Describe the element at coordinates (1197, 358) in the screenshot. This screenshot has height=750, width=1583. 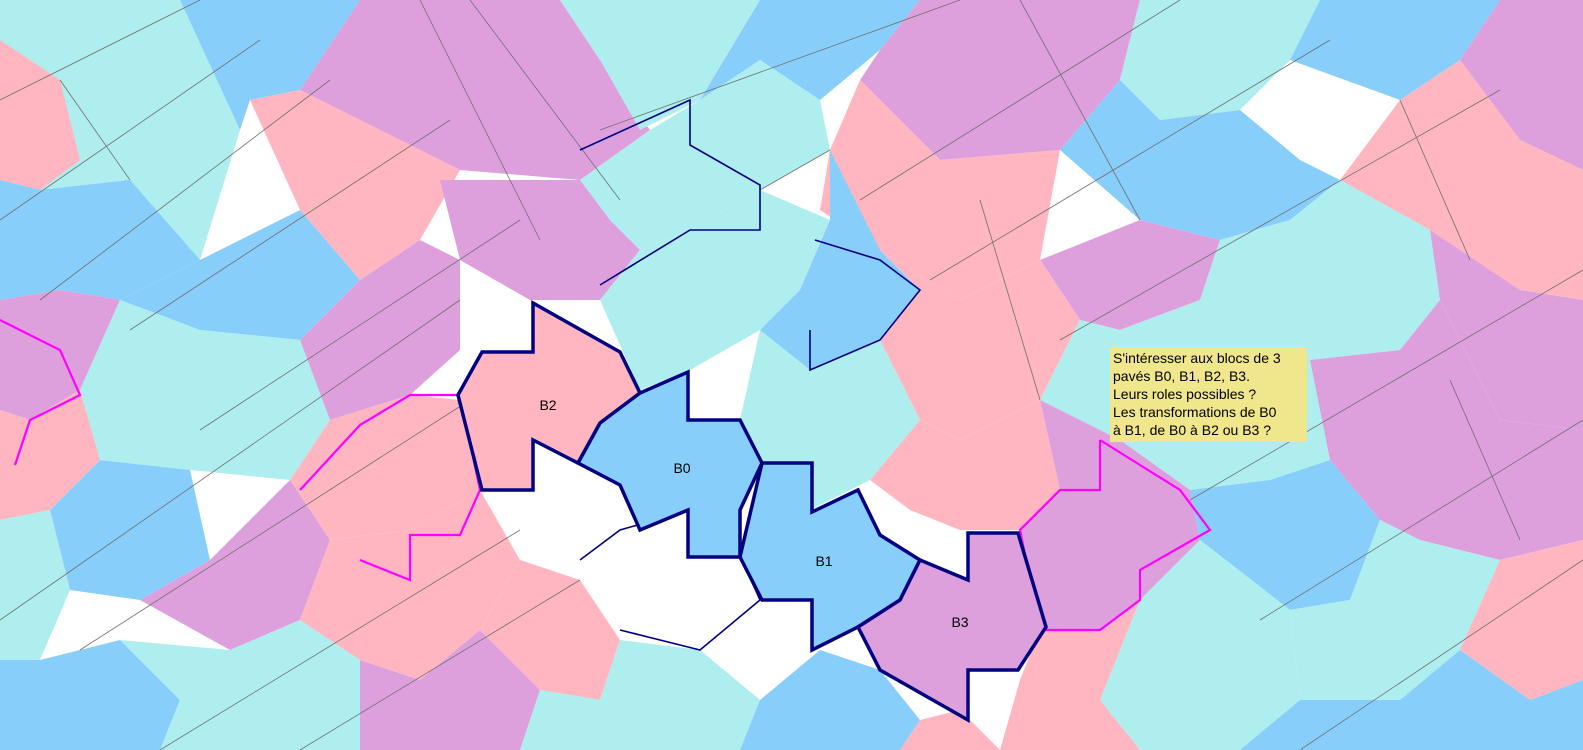
I see `note-line-1: S'intéresser aux blocs de 3` at that location.